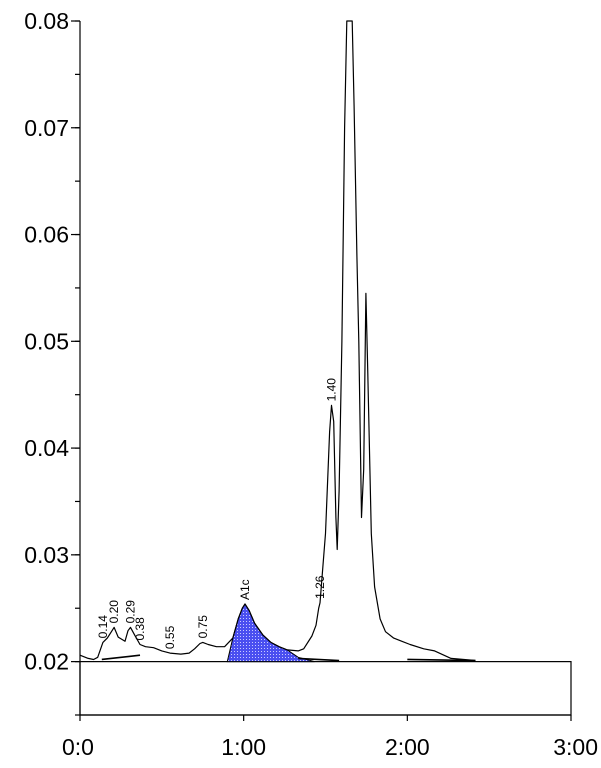 This screenshot has width=601, height=768. I want to click on peak-label-7: 1.26, so click(320, 587).